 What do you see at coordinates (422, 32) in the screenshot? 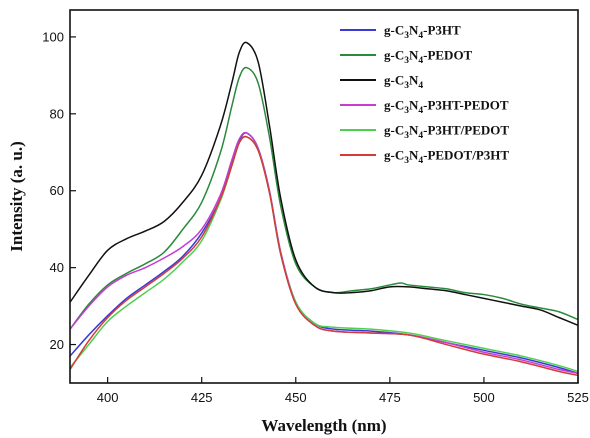
I see `legend-label-1: g-C3N4-P3HT` at bounding box center [422, 32].